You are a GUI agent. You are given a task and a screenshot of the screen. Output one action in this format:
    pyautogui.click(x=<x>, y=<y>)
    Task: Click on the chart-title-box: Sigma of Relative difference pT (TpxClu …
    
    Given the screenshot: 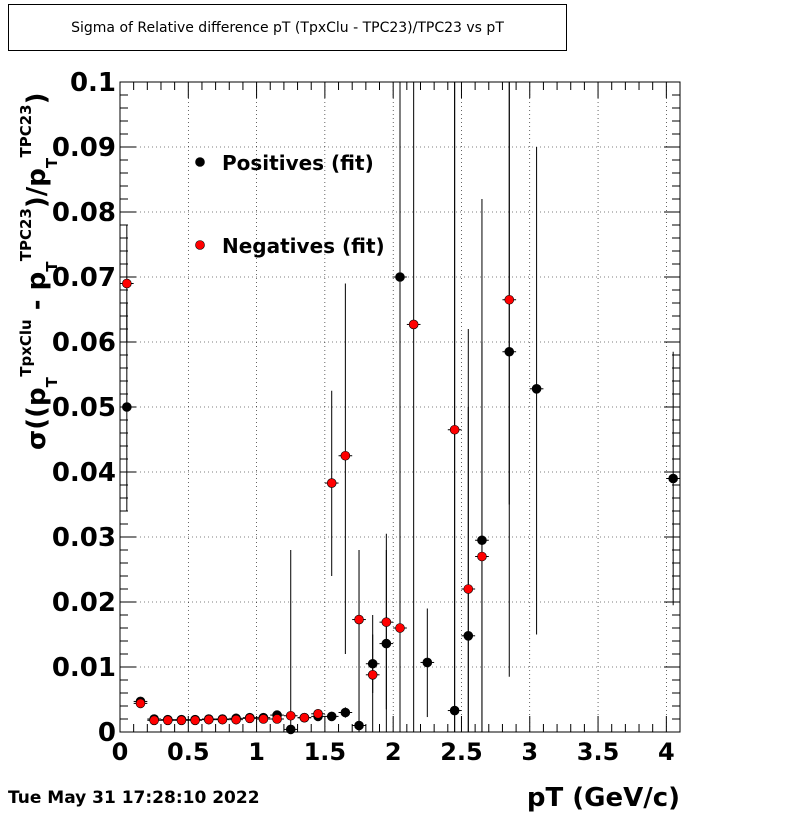 What is the action you would take?
    pyautogui.click(x=287, y=27)
    